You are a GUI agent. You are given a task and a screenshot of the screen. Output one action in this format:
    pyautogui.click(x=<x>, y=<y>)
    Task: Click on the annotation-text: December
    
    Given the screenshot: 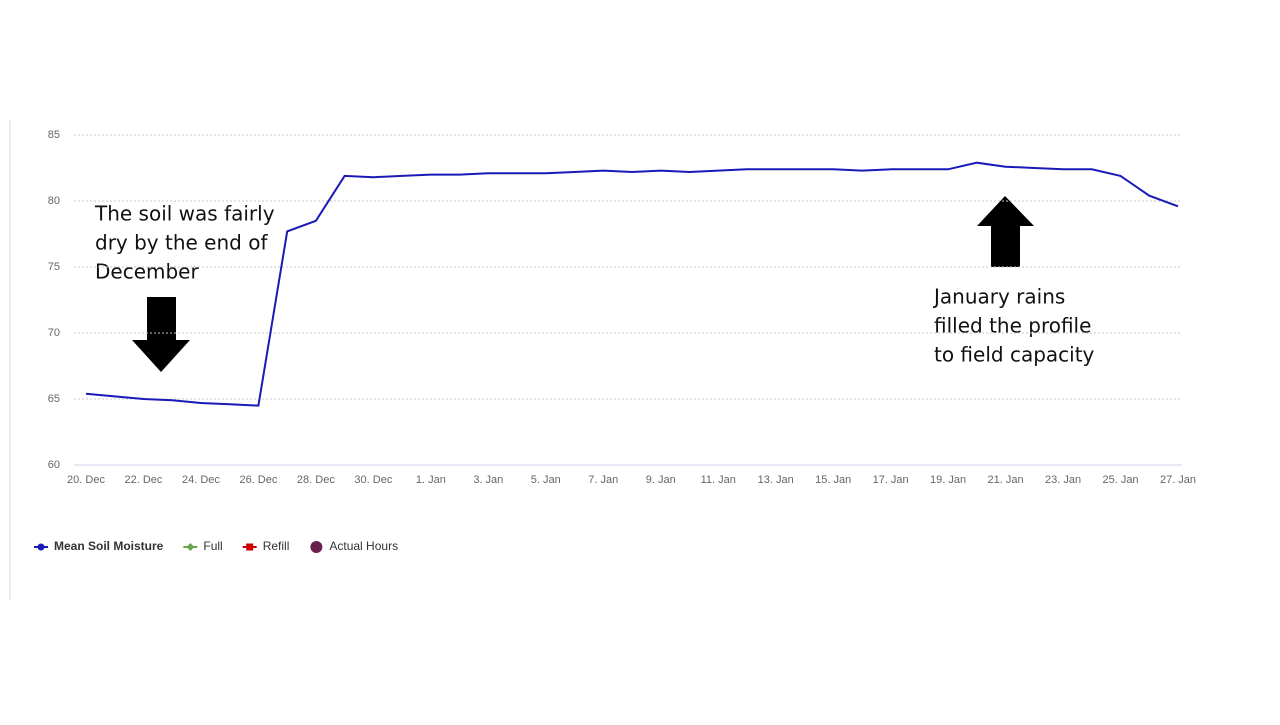 What is the action you would take?
    pyautogui.click(x=147, y=272)
    